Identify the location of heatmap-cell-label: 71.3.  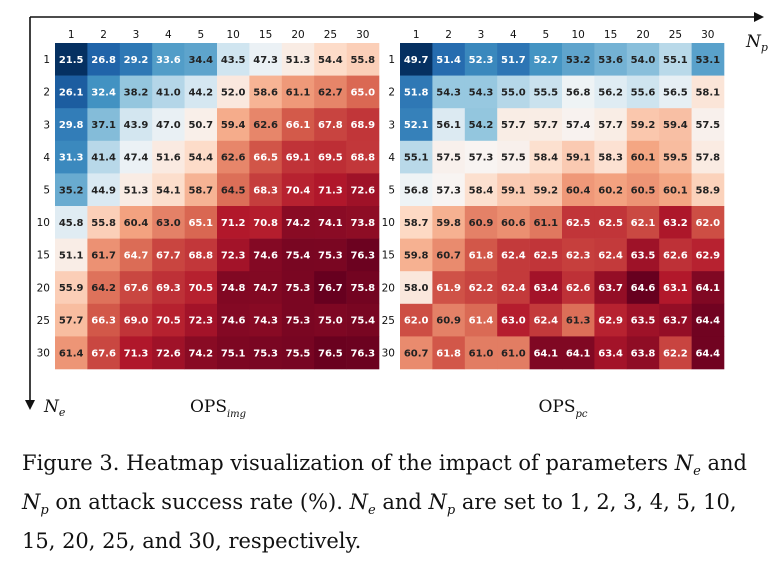
(136, 353).